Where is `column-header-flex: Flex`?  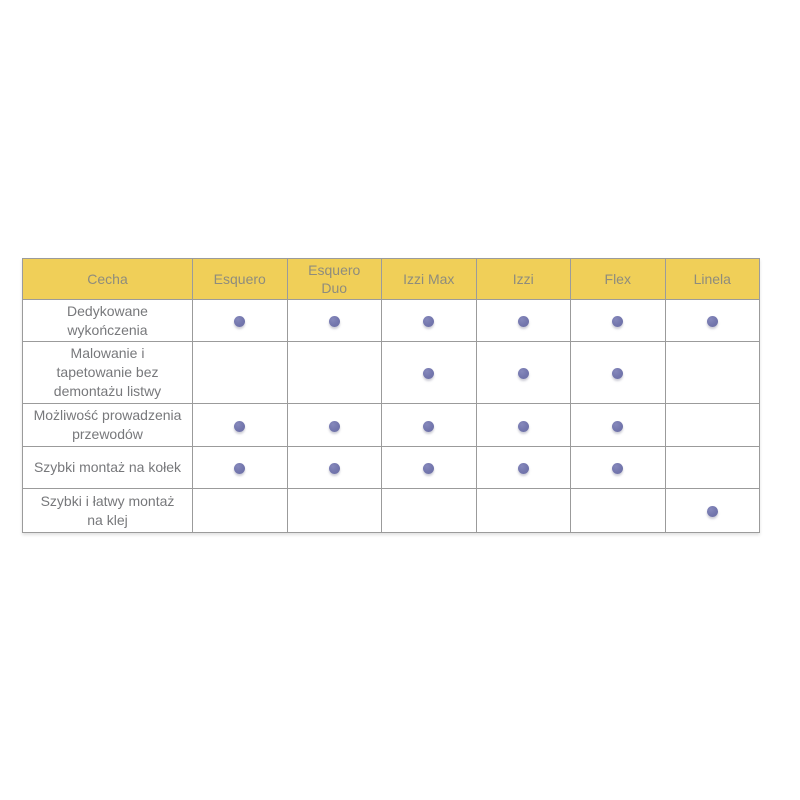
column-header-flex: Flex is located at coordinates (618, 279).